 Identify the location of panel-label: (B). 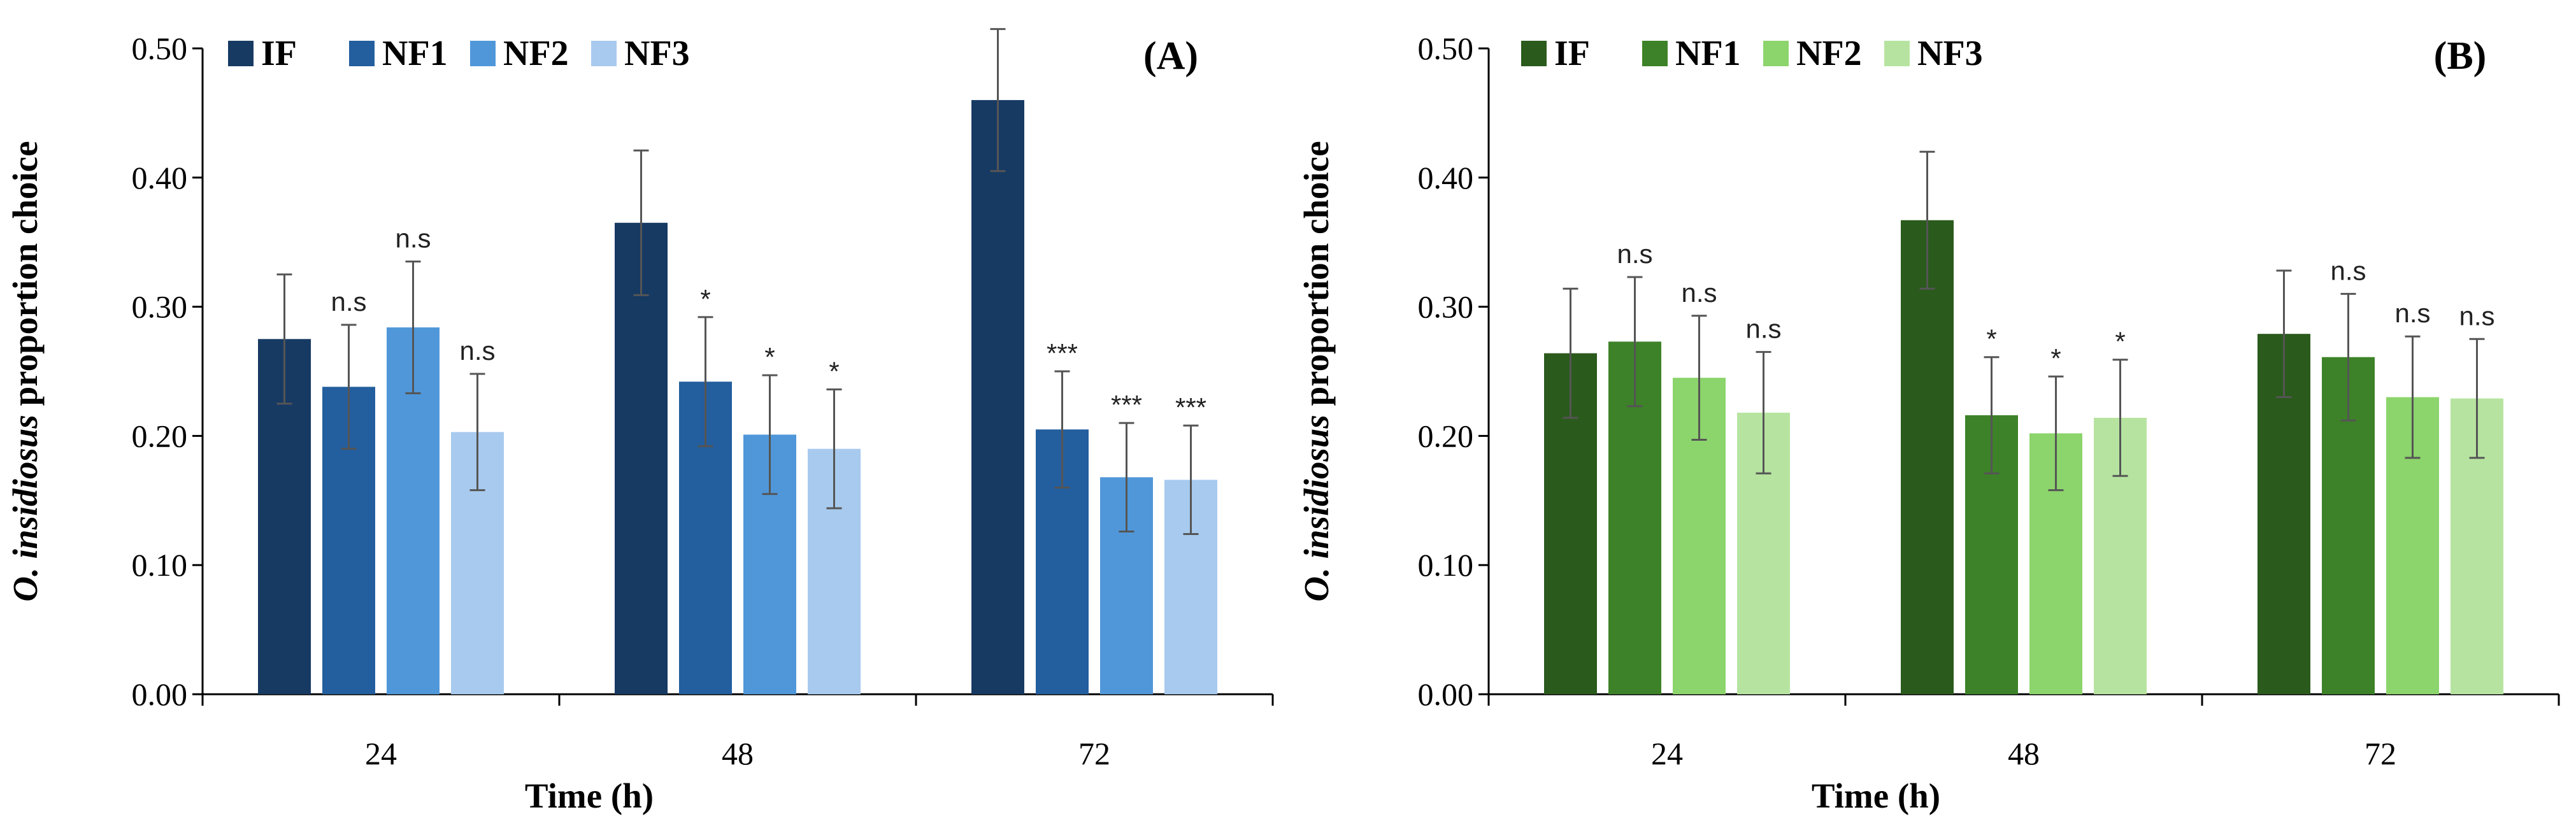
(2460, 56).